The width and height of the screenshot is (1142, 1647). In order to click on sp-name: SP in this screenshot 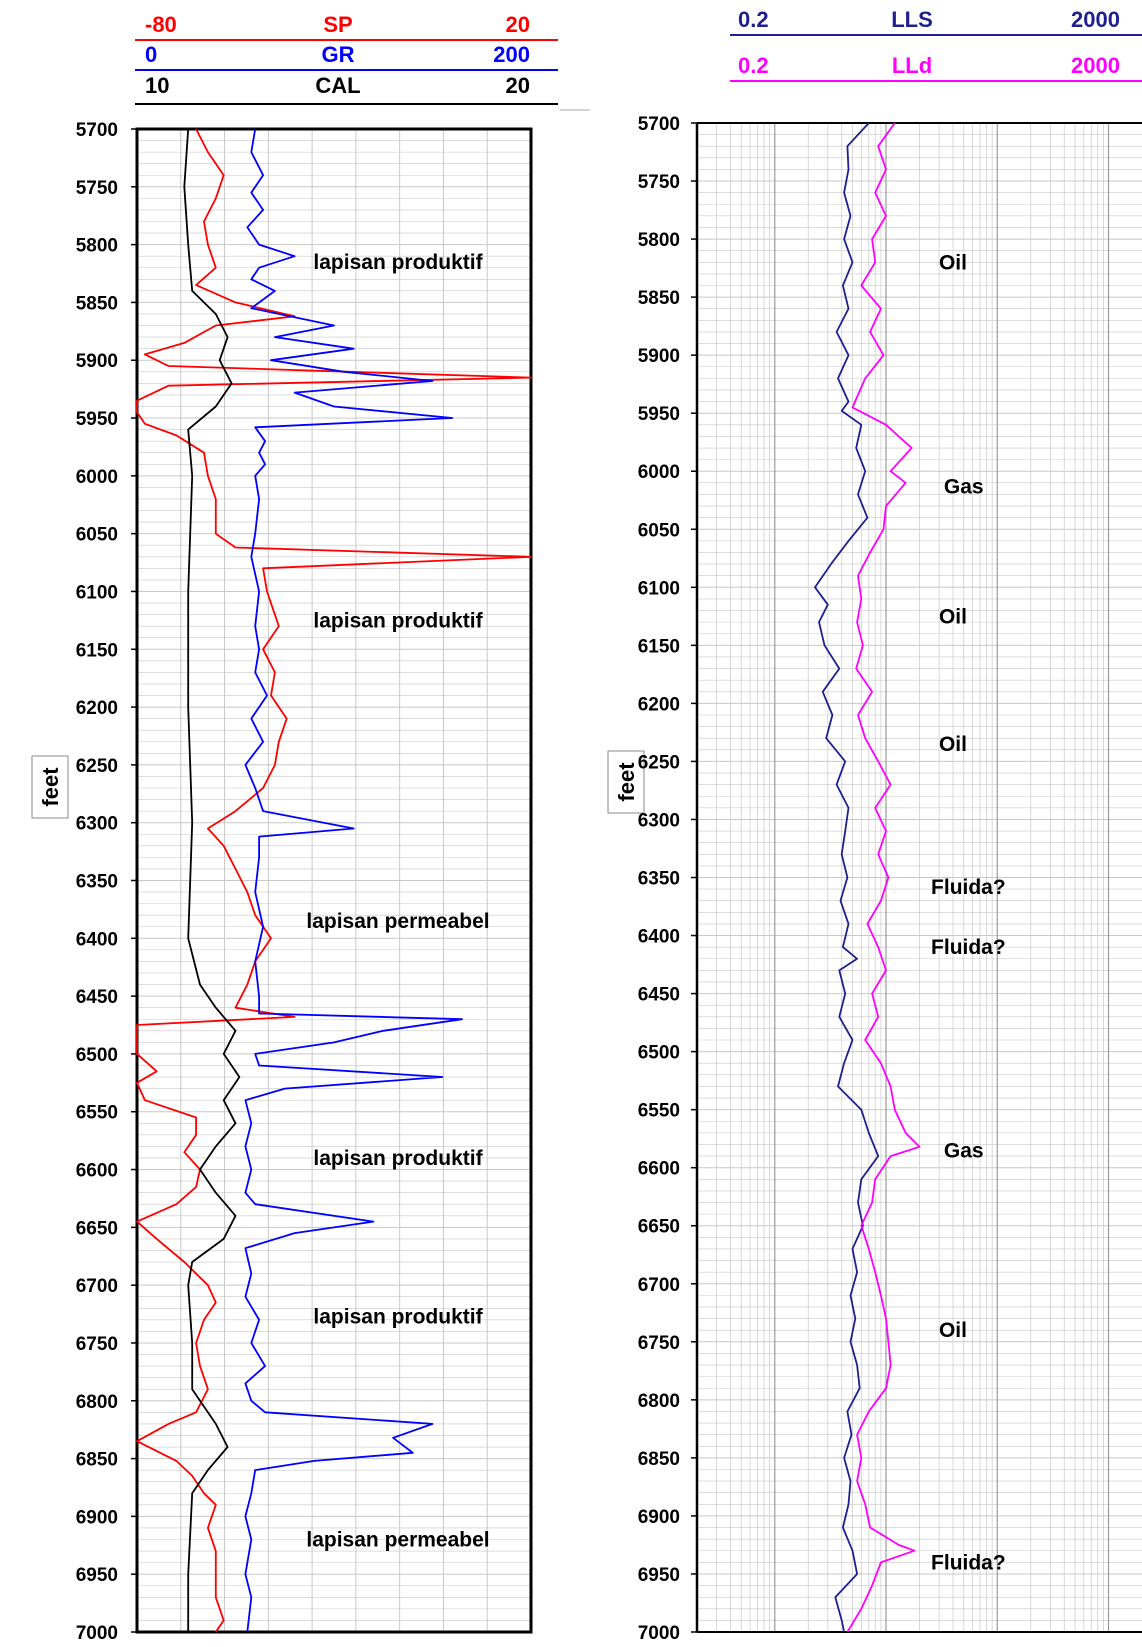, I will do `click(337, 24)`.